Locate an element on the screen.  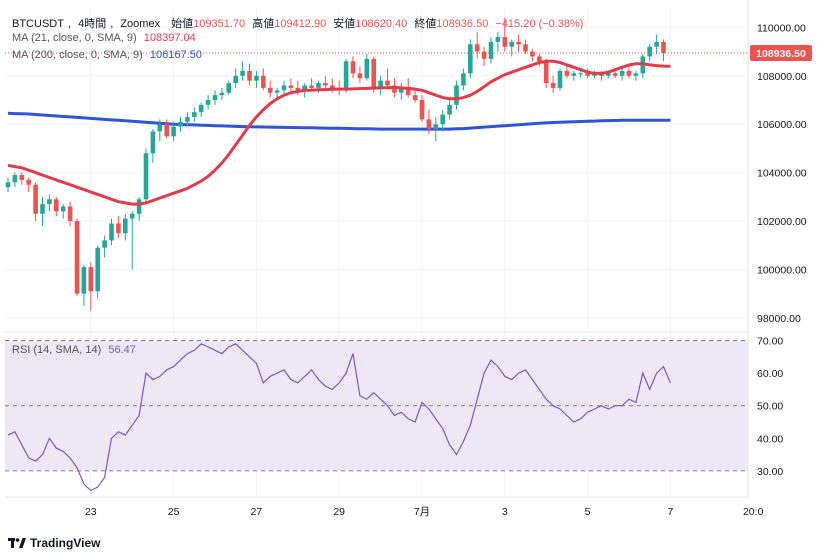
time-tick-label: 5 is located at coordinates (588, 512).